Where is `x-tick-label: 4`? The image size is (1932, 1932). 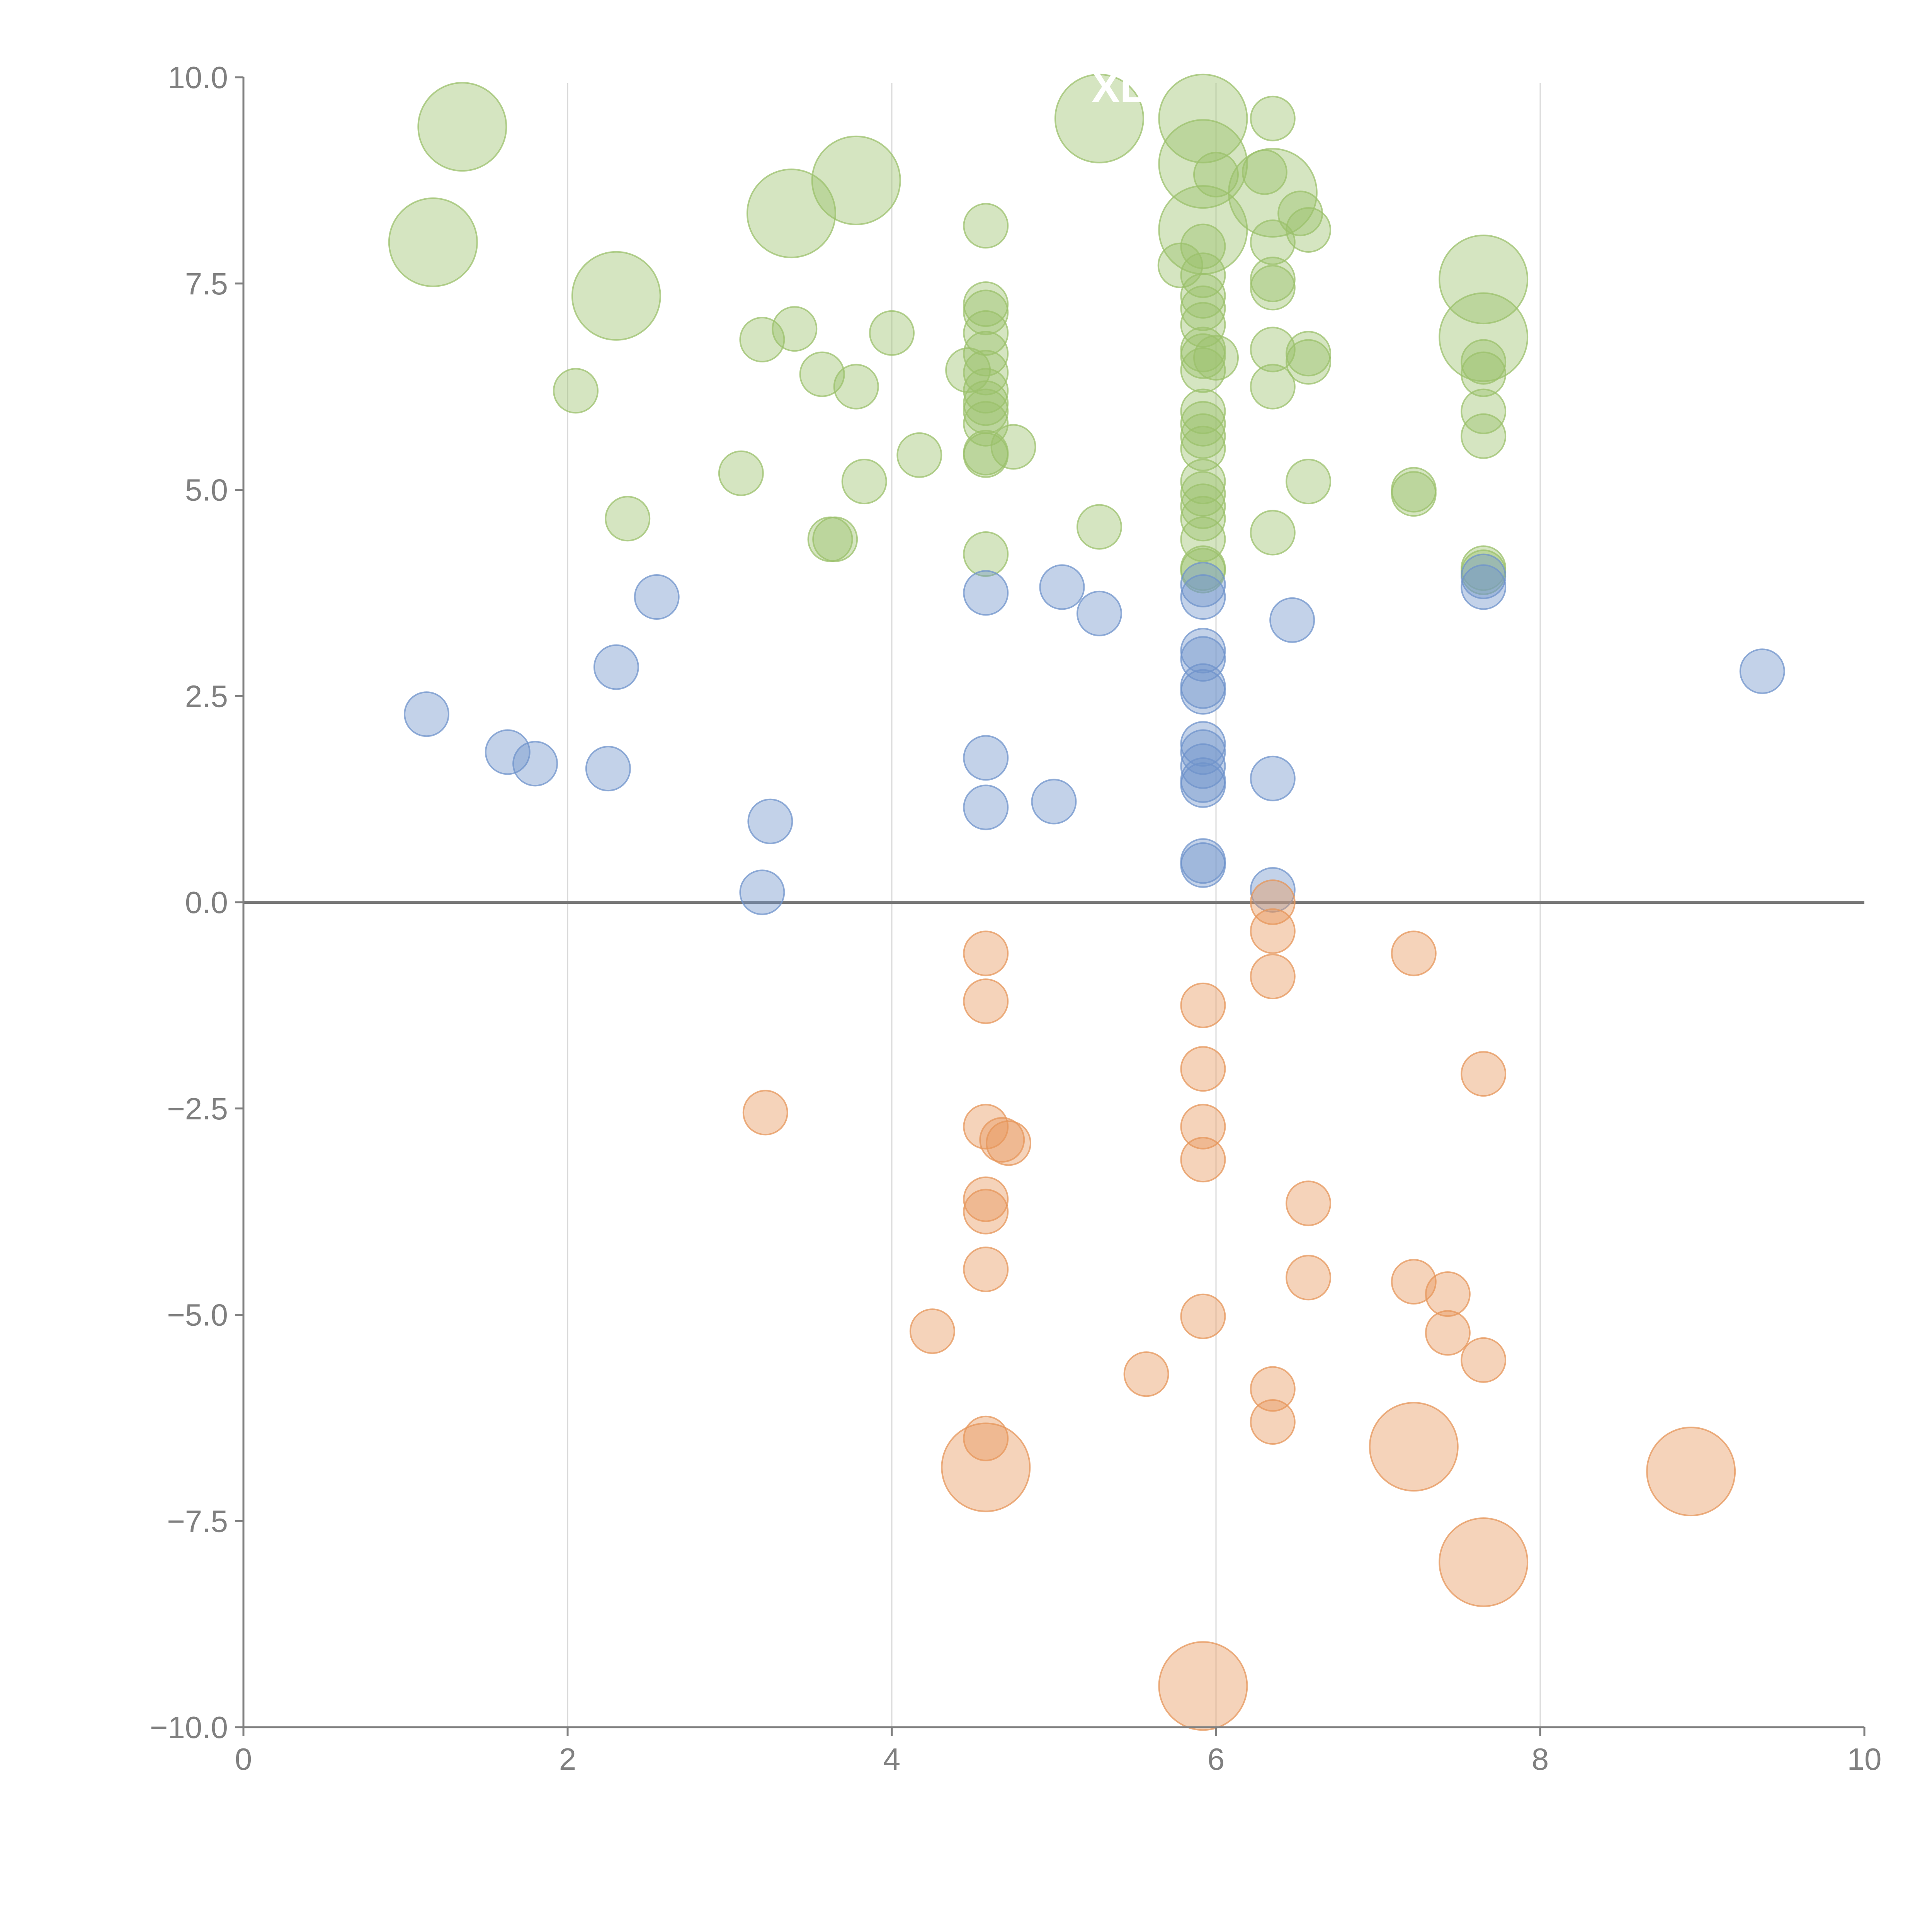
x-tick-label: 4 is located at coordinates (892, 1759).